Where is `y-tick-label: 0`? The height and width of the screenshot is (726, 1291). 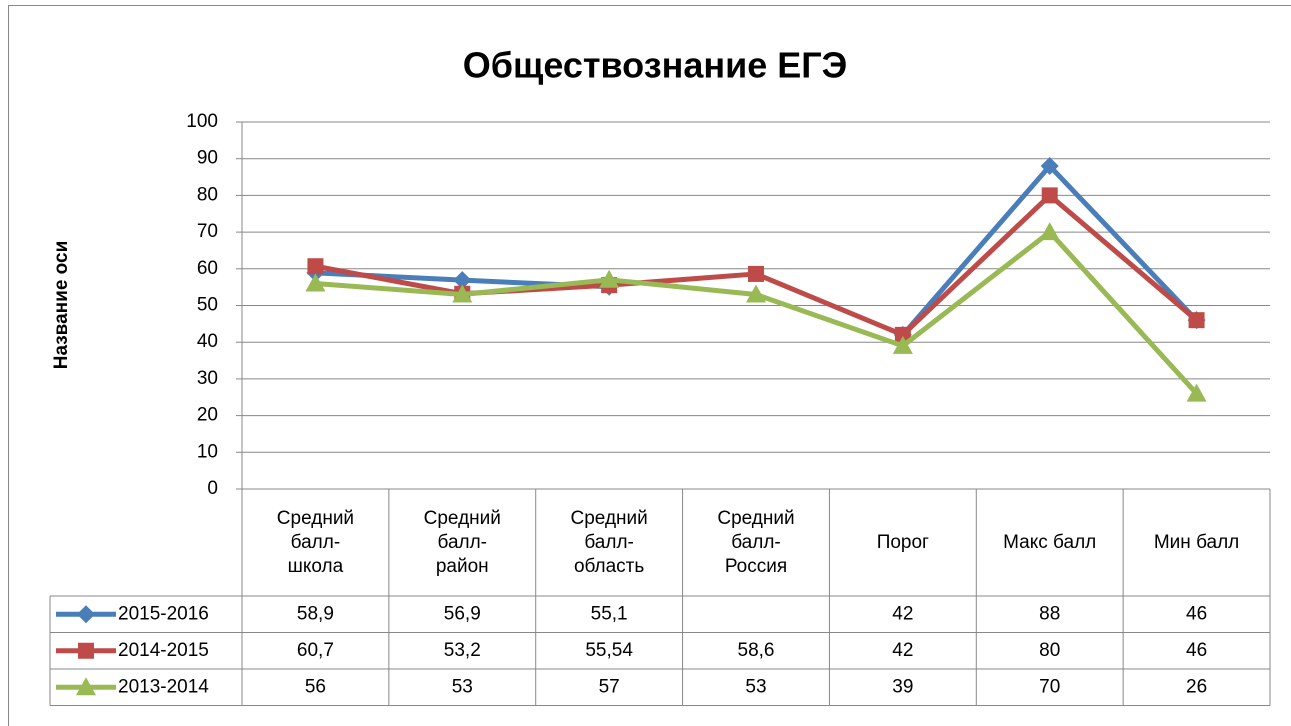
y-tick-label: 0 is located at coordinates (212, 488).